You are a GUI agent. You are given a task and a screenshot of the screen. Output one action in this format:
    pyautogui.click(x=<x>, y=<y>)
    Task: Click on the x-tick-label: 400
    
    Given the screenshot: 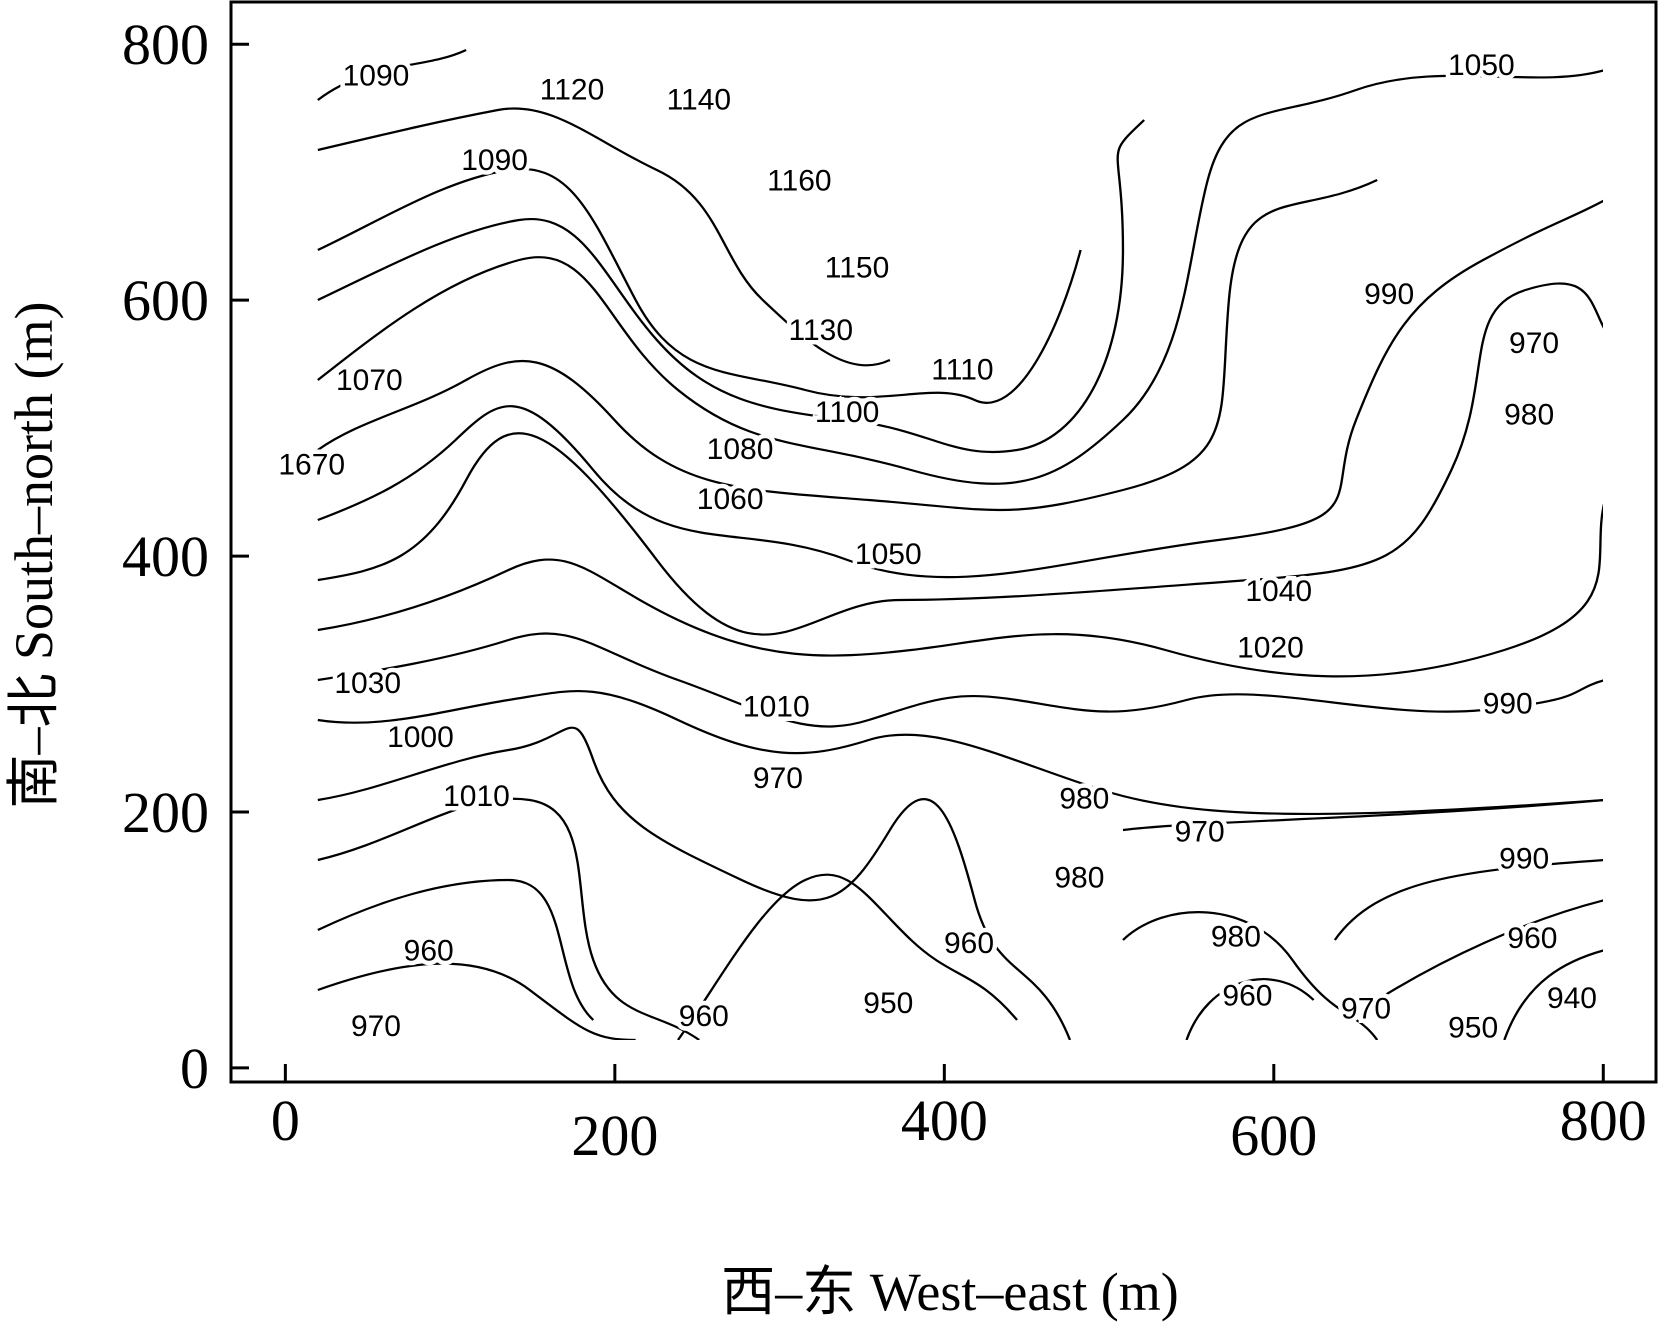 What is the action you would take?
    pyautogui.click(x=944, y=1120)
    